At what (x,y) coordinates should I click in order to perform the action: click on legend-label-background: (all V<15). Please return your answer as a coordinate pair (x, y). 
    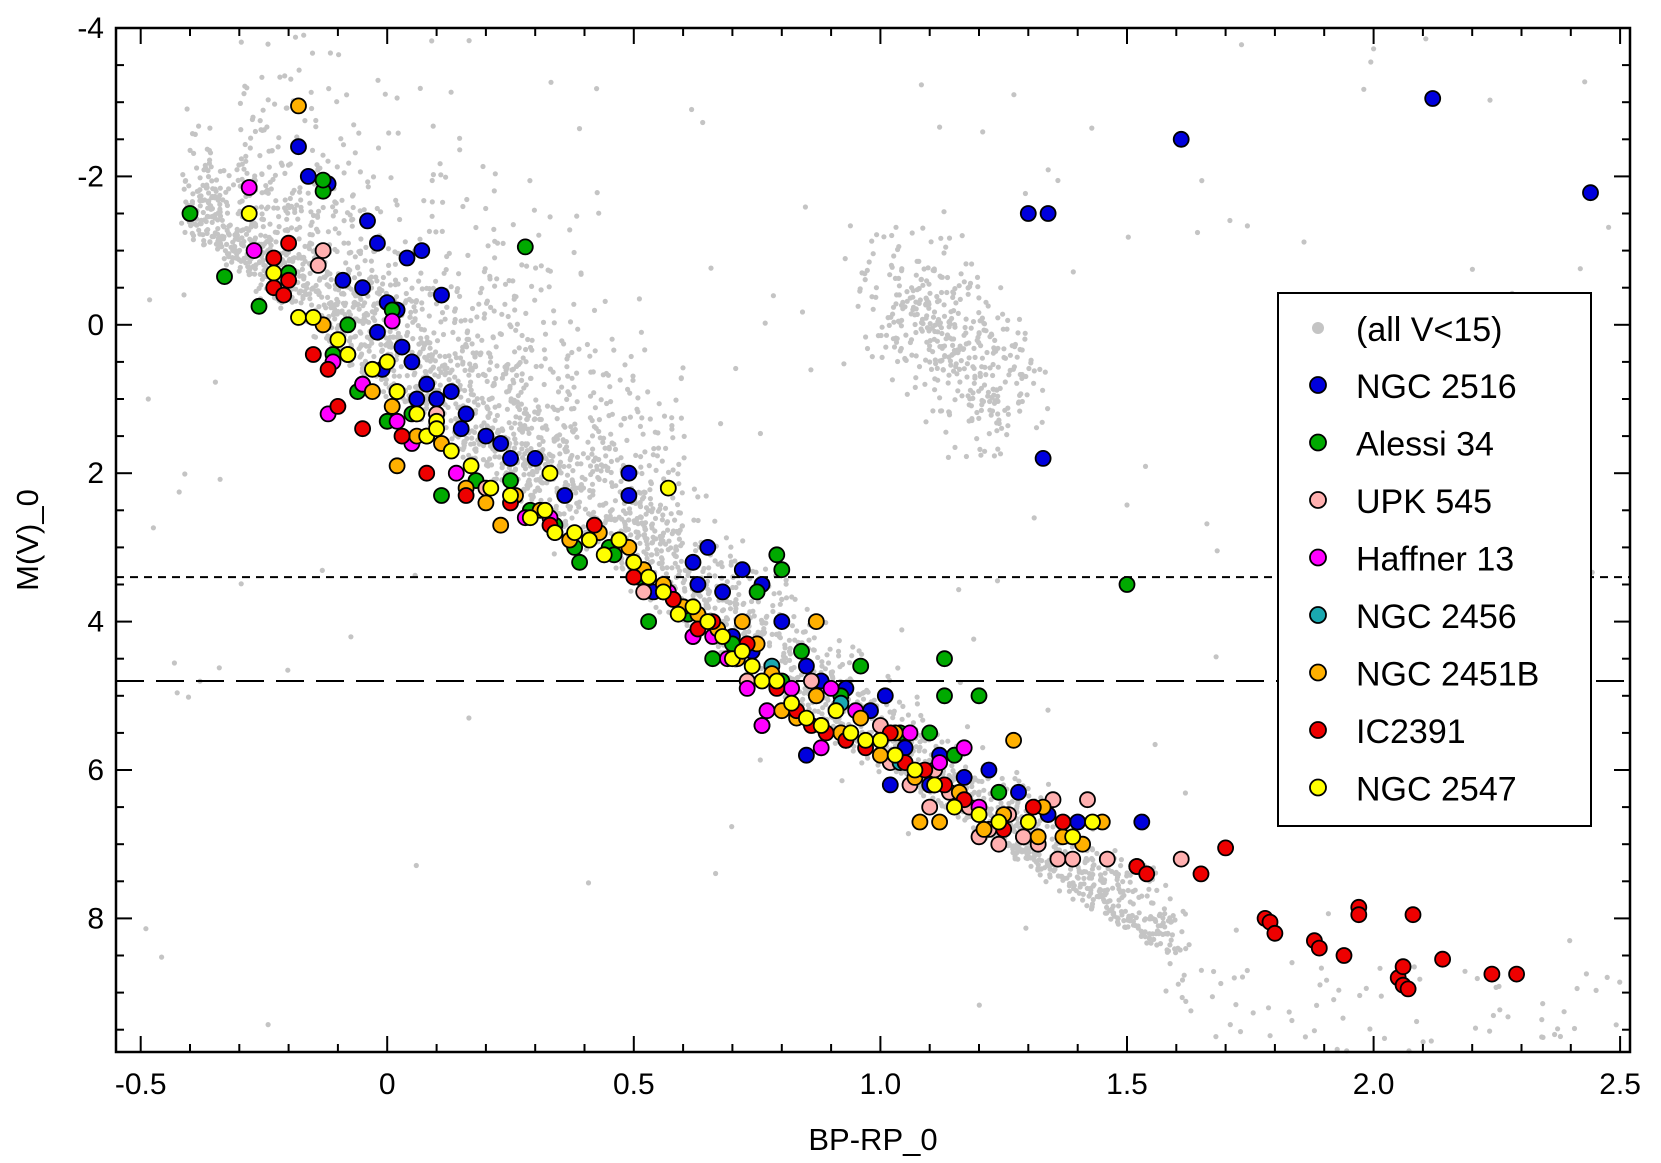
    Looking at the image, I should click on (1429, 330).